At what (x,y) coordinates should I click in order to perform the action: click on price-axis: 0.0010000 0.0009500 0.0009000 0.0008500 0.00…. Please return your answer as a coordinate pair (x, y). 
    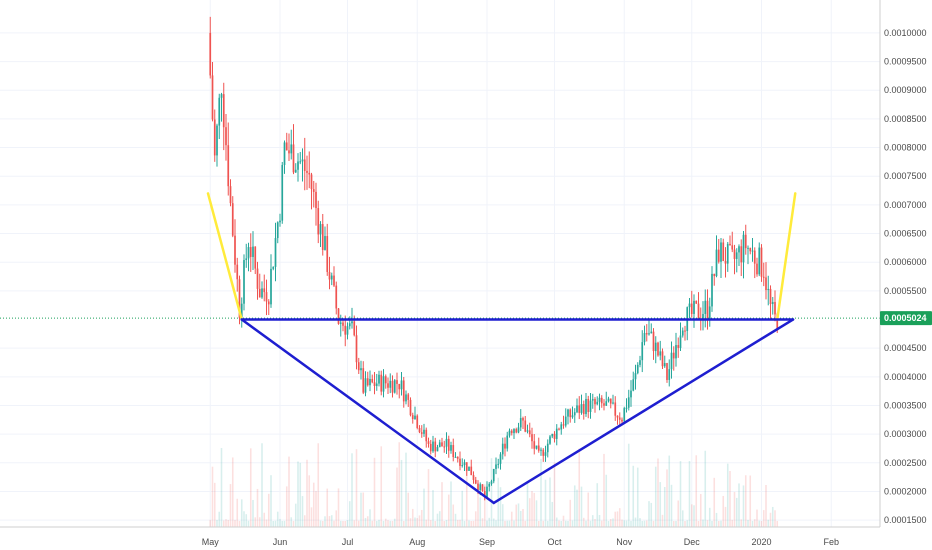
    Looking at the image, I should click on (905, 276).